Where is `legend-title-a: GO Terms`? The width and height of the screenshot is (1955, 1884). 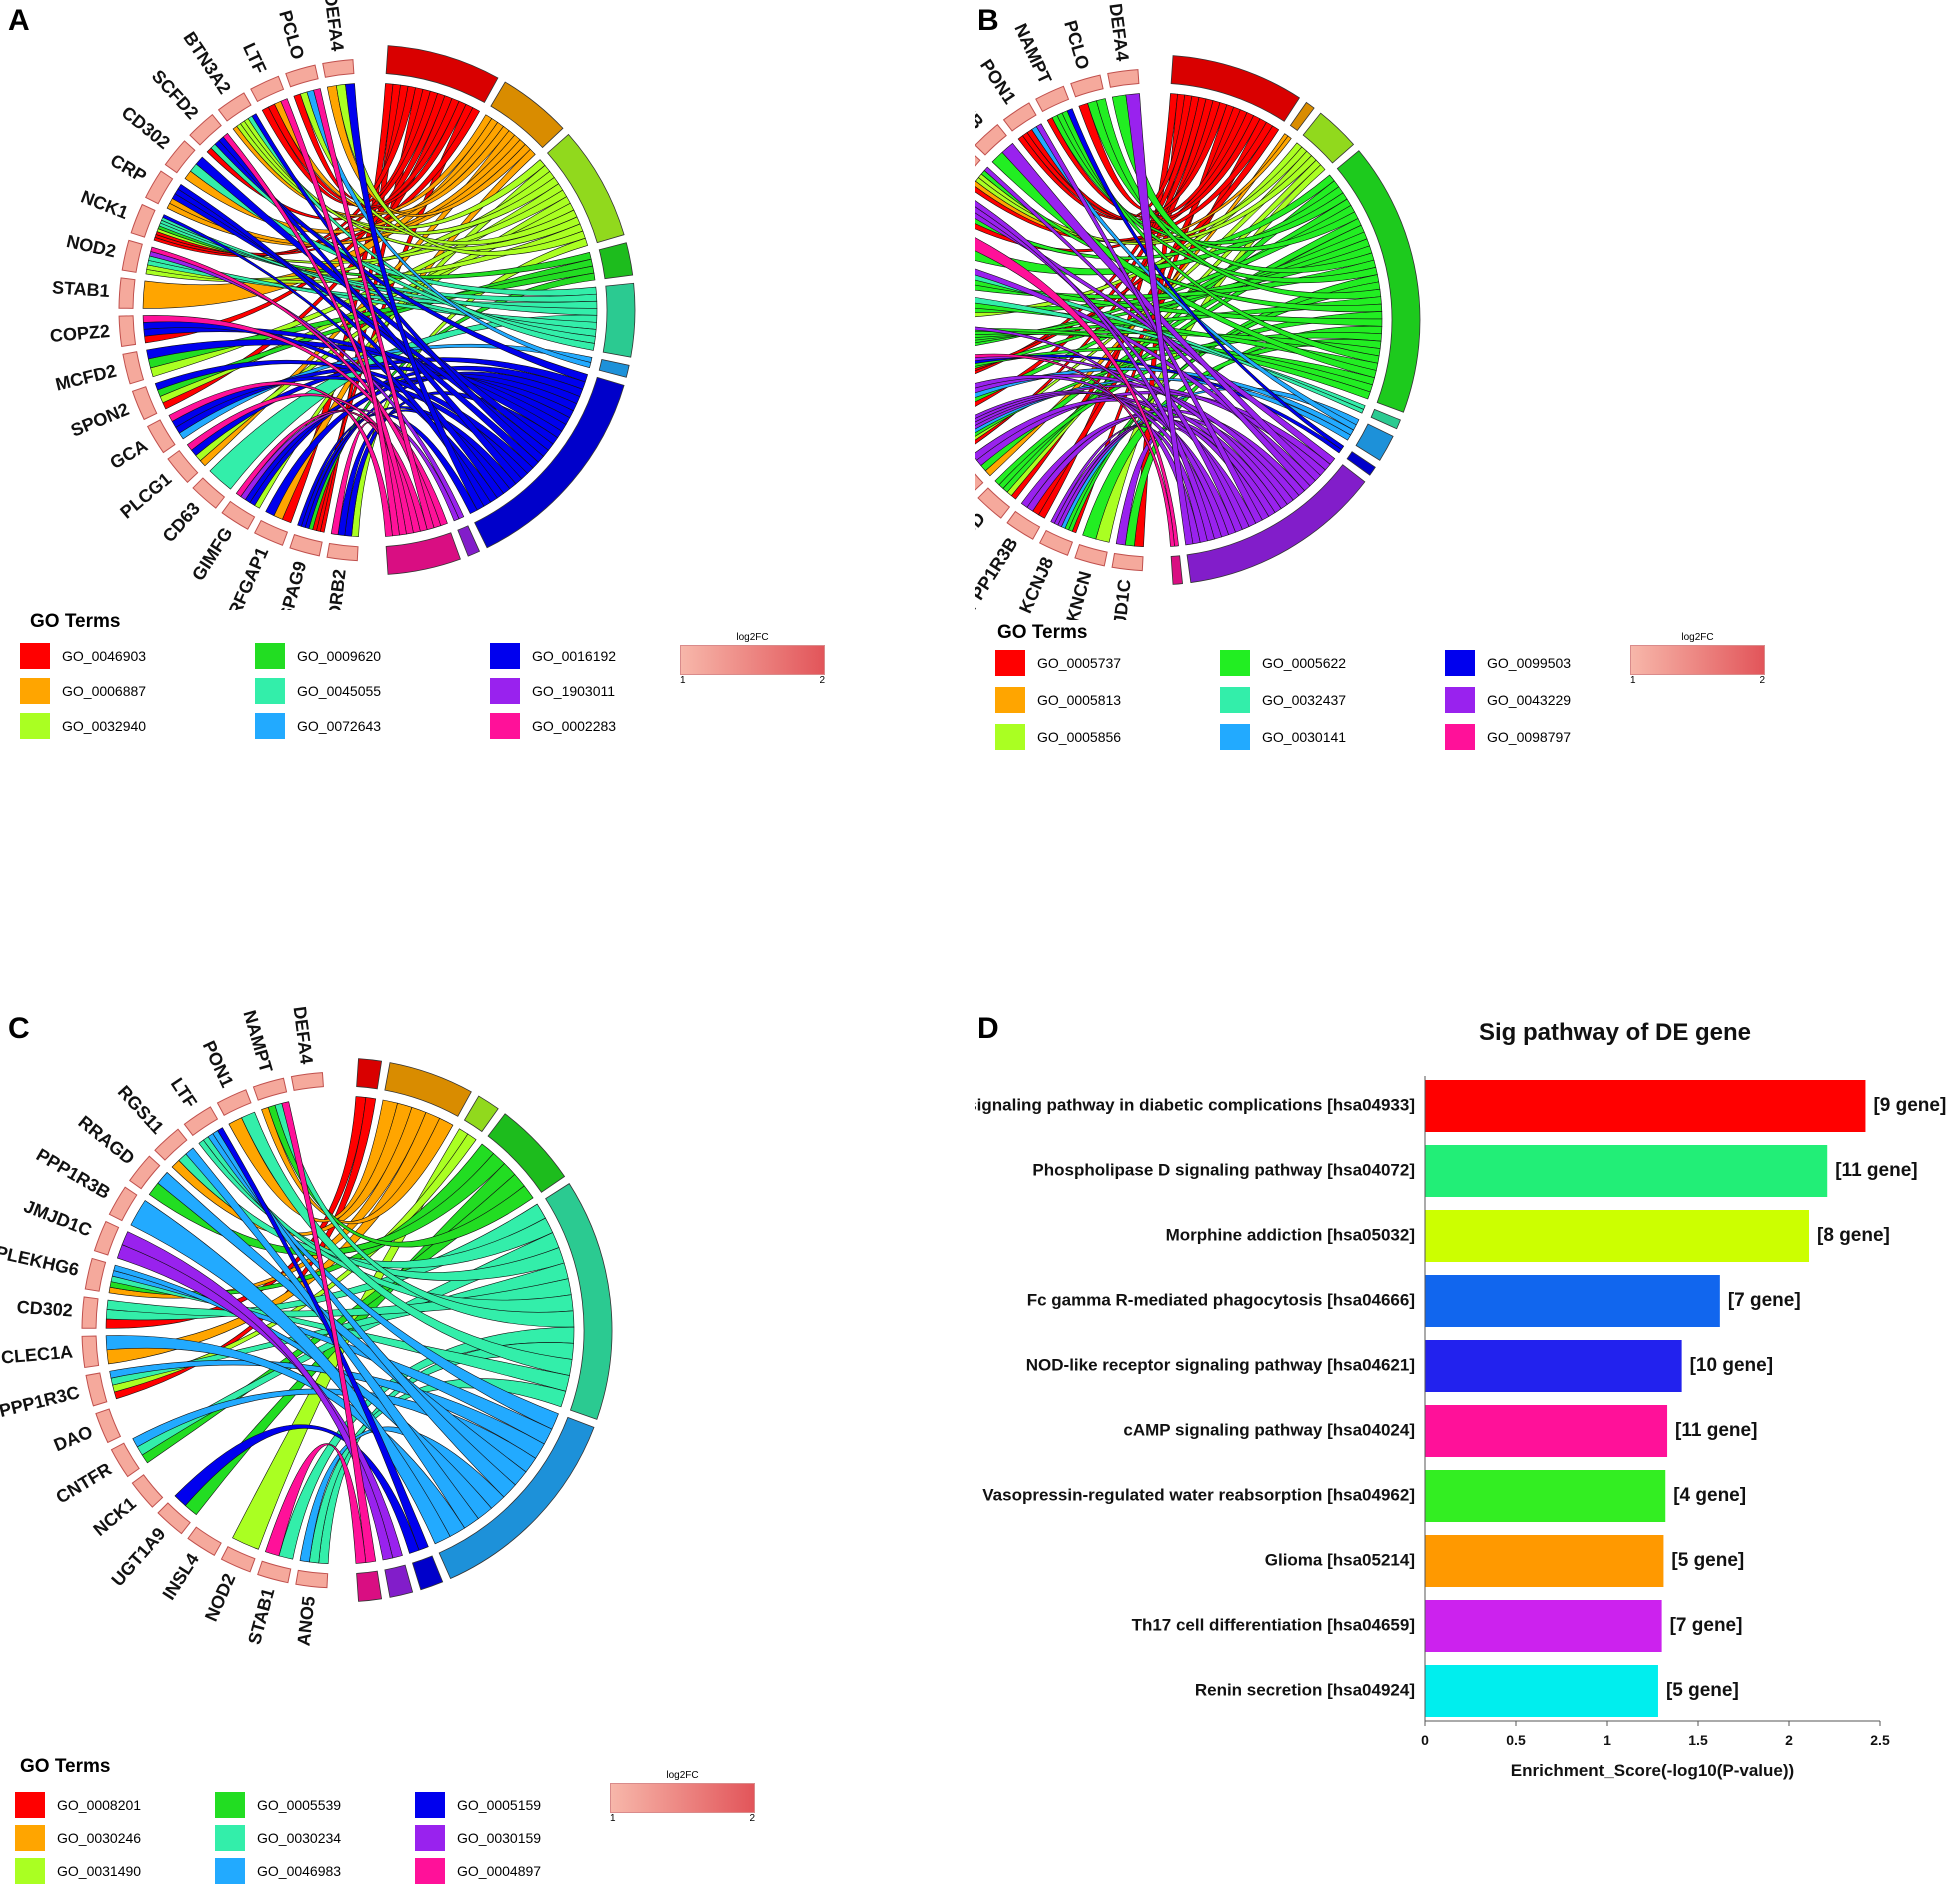 legend-title-a: GO Terms is located at coordinates (75, 621).